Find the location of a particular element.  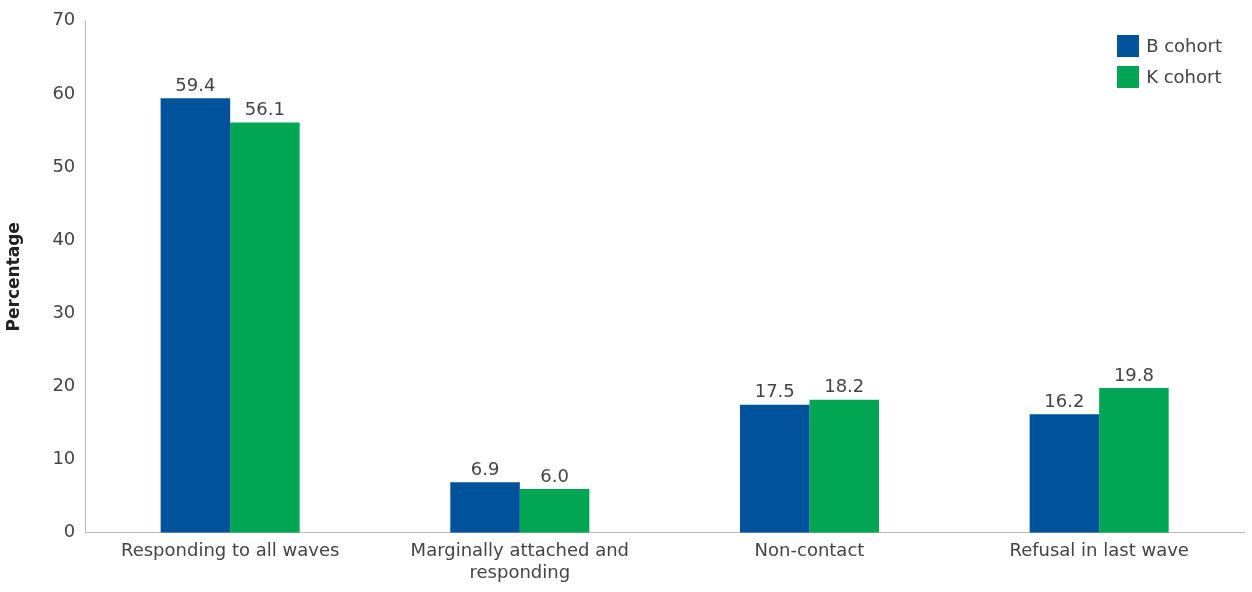

y-tick-label: 40 is located at coordinates (64, 238).